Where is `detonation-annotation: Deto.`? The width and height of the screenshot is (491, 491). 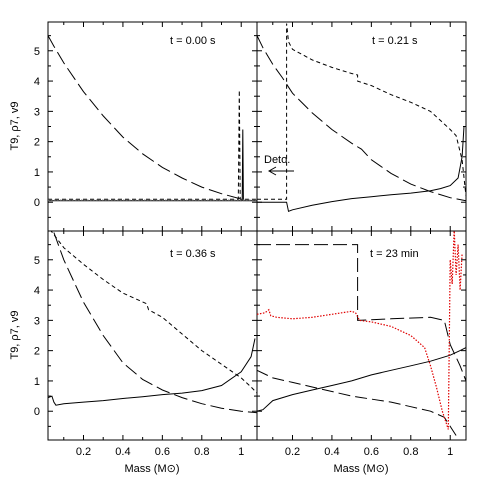
detonation-annotation: Deto. is located at coordinates (277, 160).